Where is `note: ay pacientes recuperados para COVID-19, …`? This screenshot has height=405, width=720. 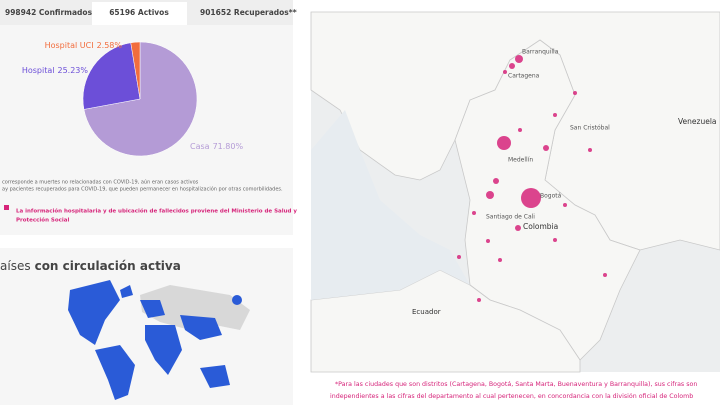
note: ay pacientes recuperados para COVID-19, … is located at coordinates (142, 189).